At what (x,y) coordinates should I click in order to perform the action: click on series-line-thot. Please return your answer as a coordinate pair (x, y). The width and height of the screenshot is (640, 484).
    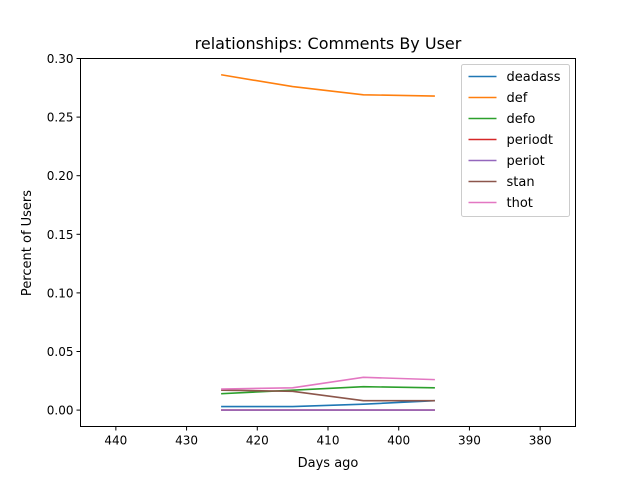
    Looking at the image, I should click on (328, 383).